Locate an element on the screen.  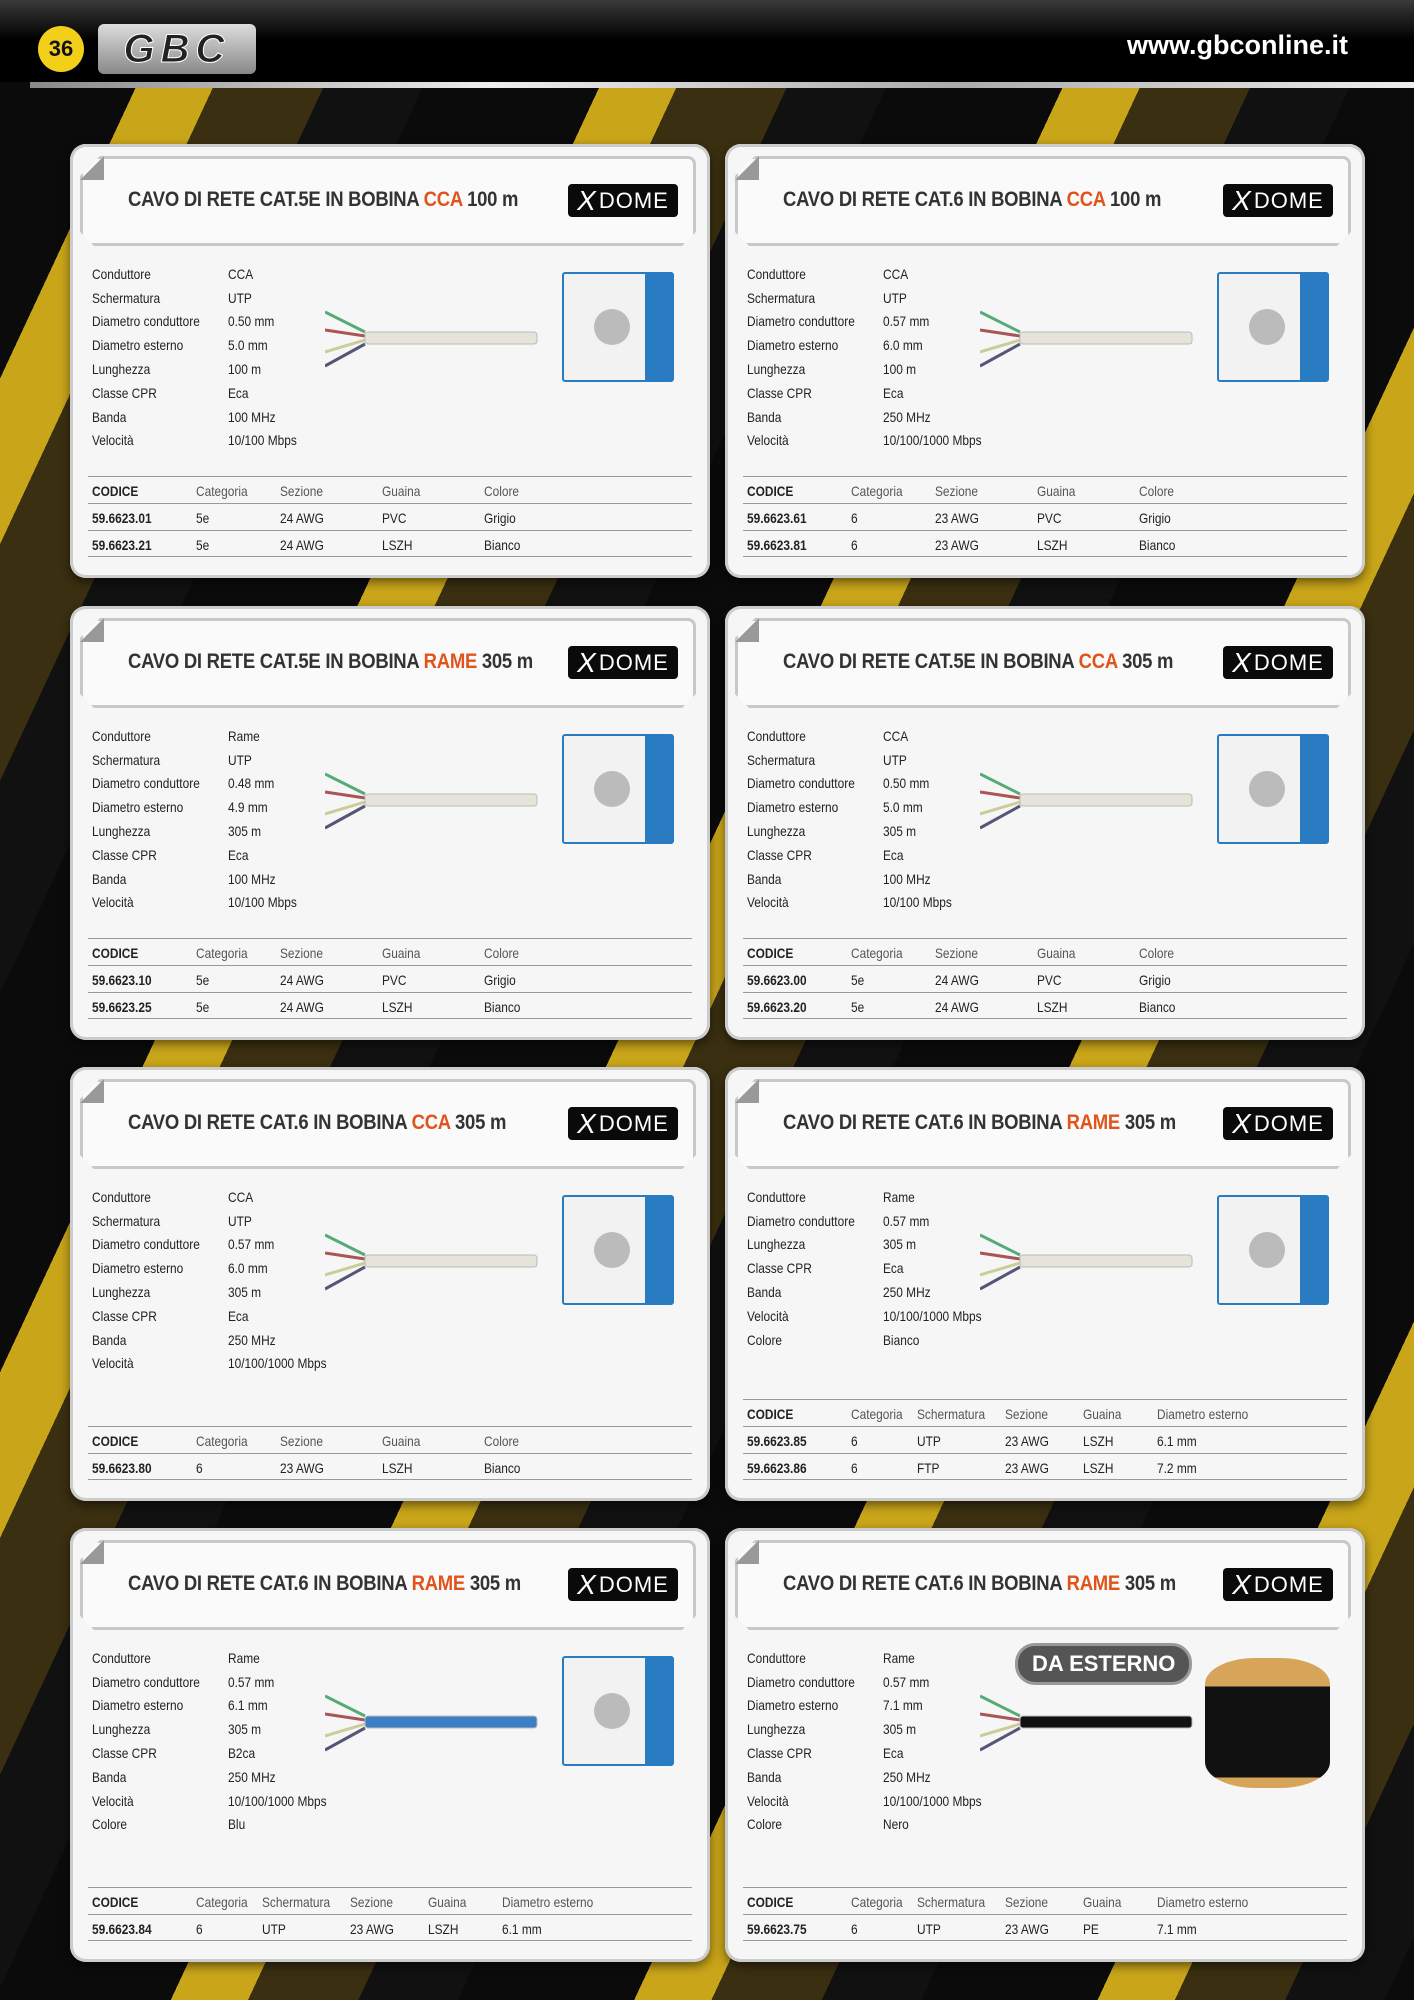
product-code: 59.6623.10 is located at coordinates (122, 980).